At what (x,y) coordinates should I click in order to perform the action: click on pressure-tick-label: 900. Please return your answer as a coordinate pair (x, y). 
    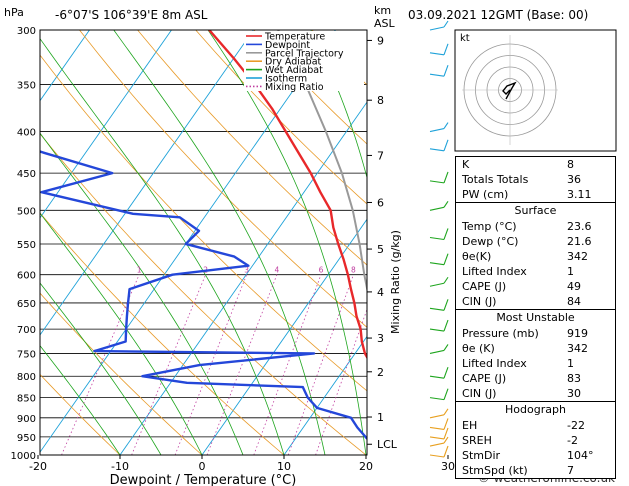
    Looking at the image, I should click on (26, 419).